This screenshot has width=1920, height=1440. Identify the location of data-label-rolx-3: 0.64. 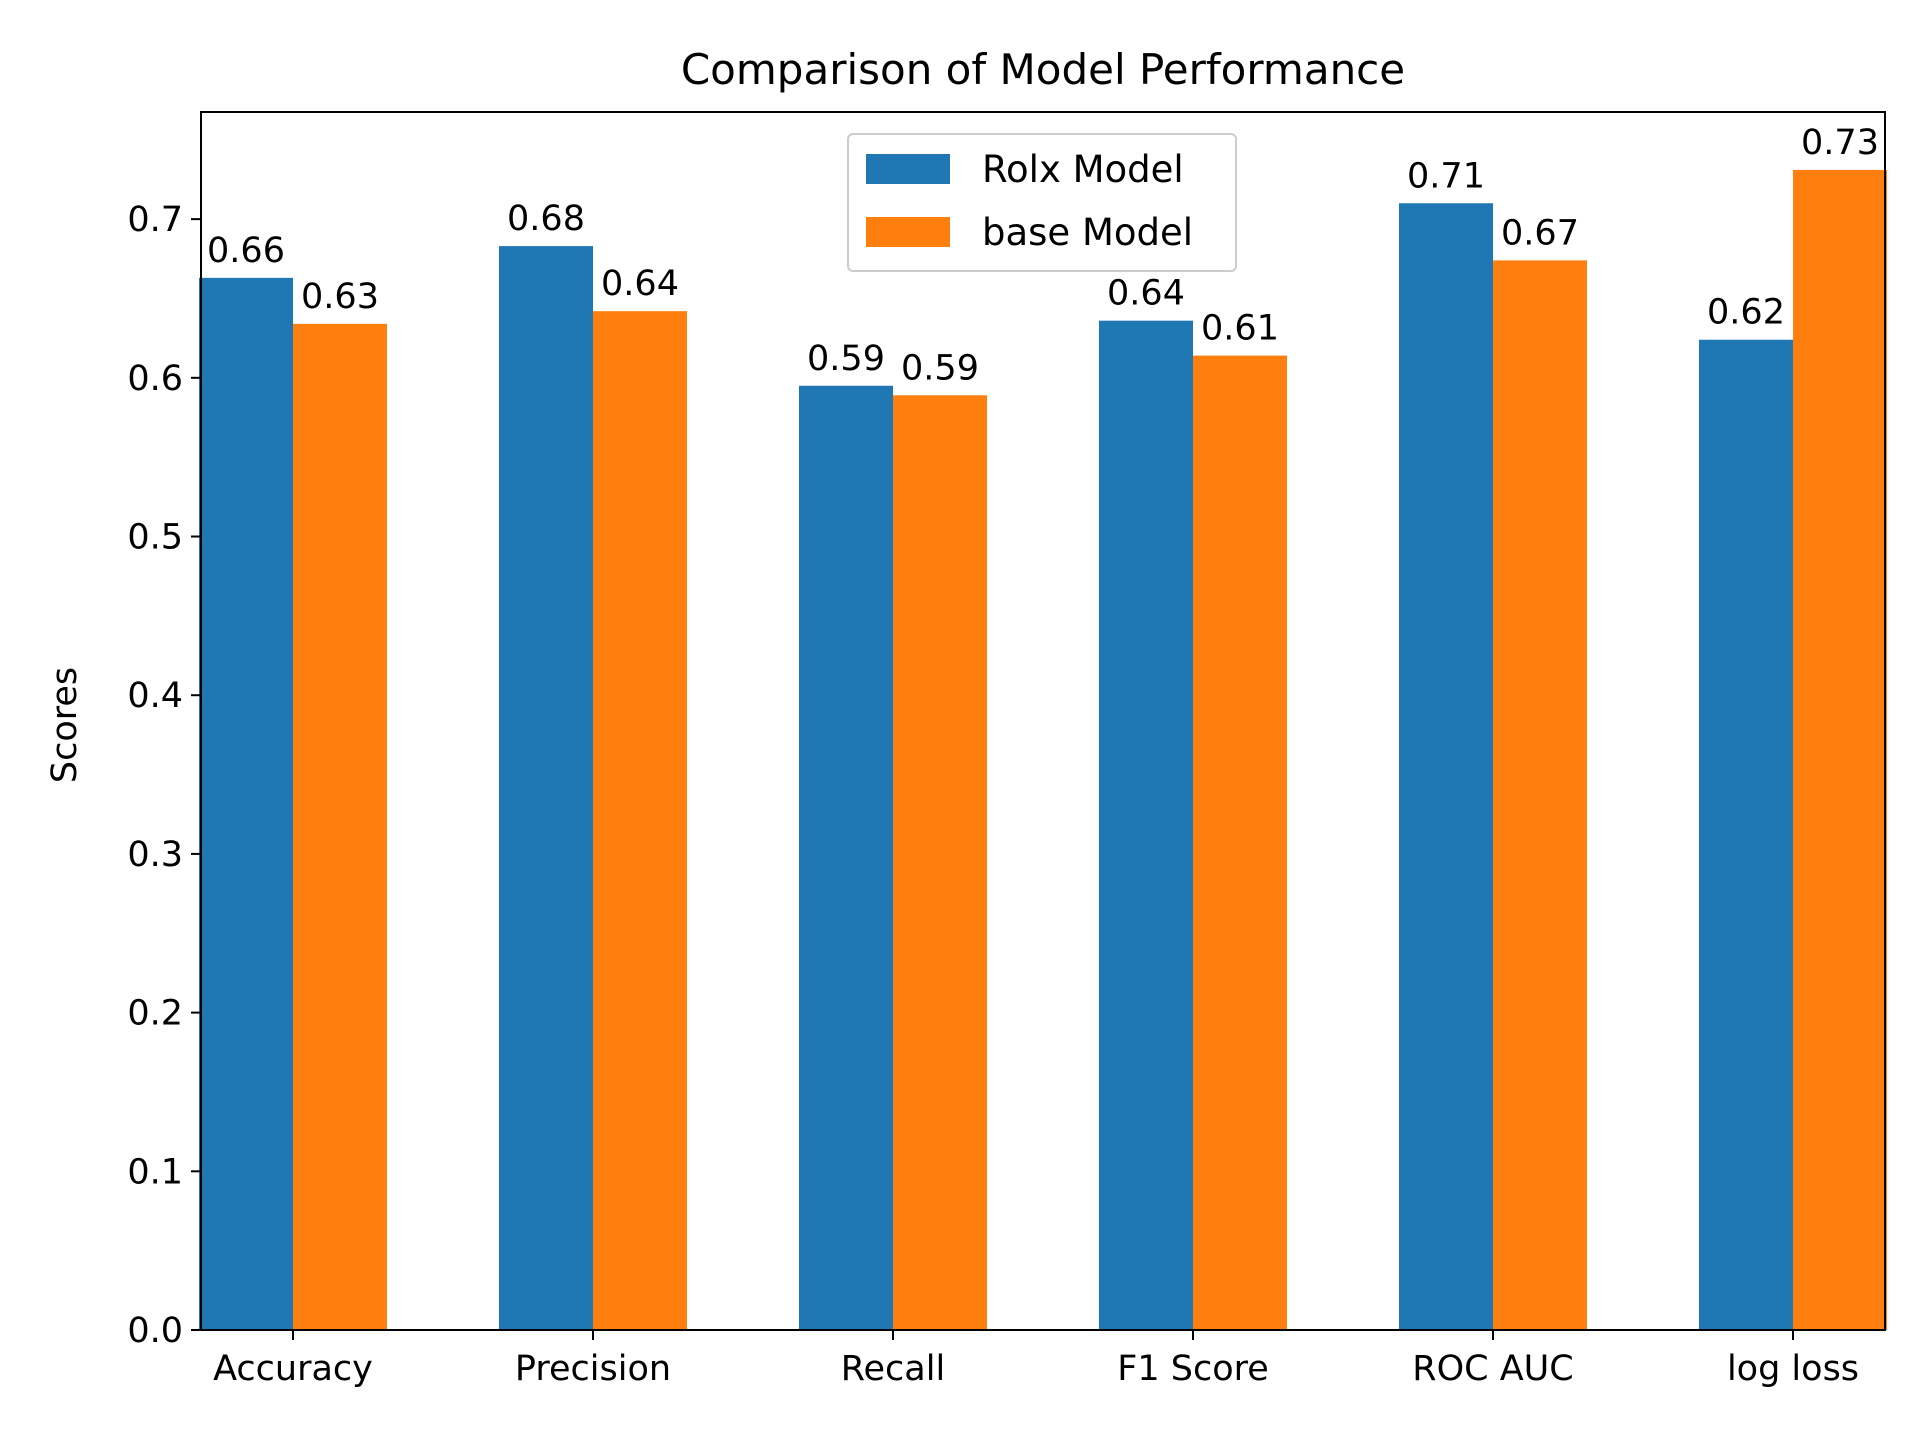
(1146, 294).